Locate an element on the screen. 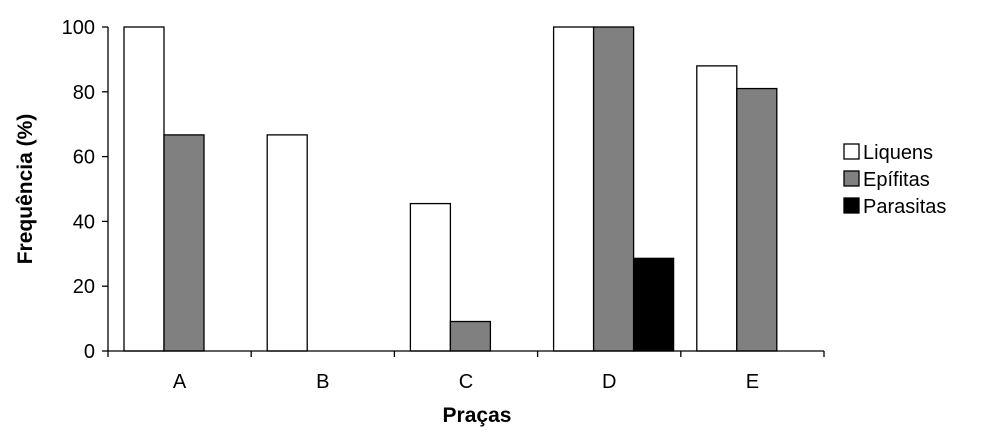 This screenshot has width=984, height=435. x-tick-label: C is located at coordinates (466, 382).